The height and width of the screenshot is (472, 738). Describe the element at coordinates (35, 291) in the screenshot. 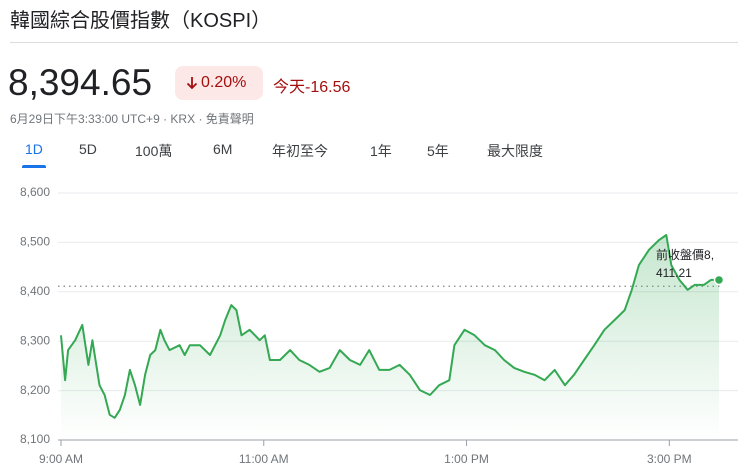

I see `y-tick-label: 8,400` at that location.